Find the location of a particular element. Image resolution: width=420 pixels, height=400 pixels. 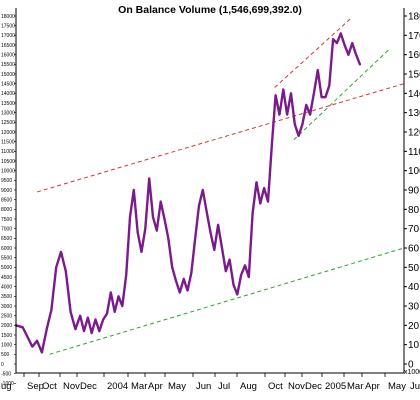

right-axis-tick-label: 10 is located at coordinates (414, 345).